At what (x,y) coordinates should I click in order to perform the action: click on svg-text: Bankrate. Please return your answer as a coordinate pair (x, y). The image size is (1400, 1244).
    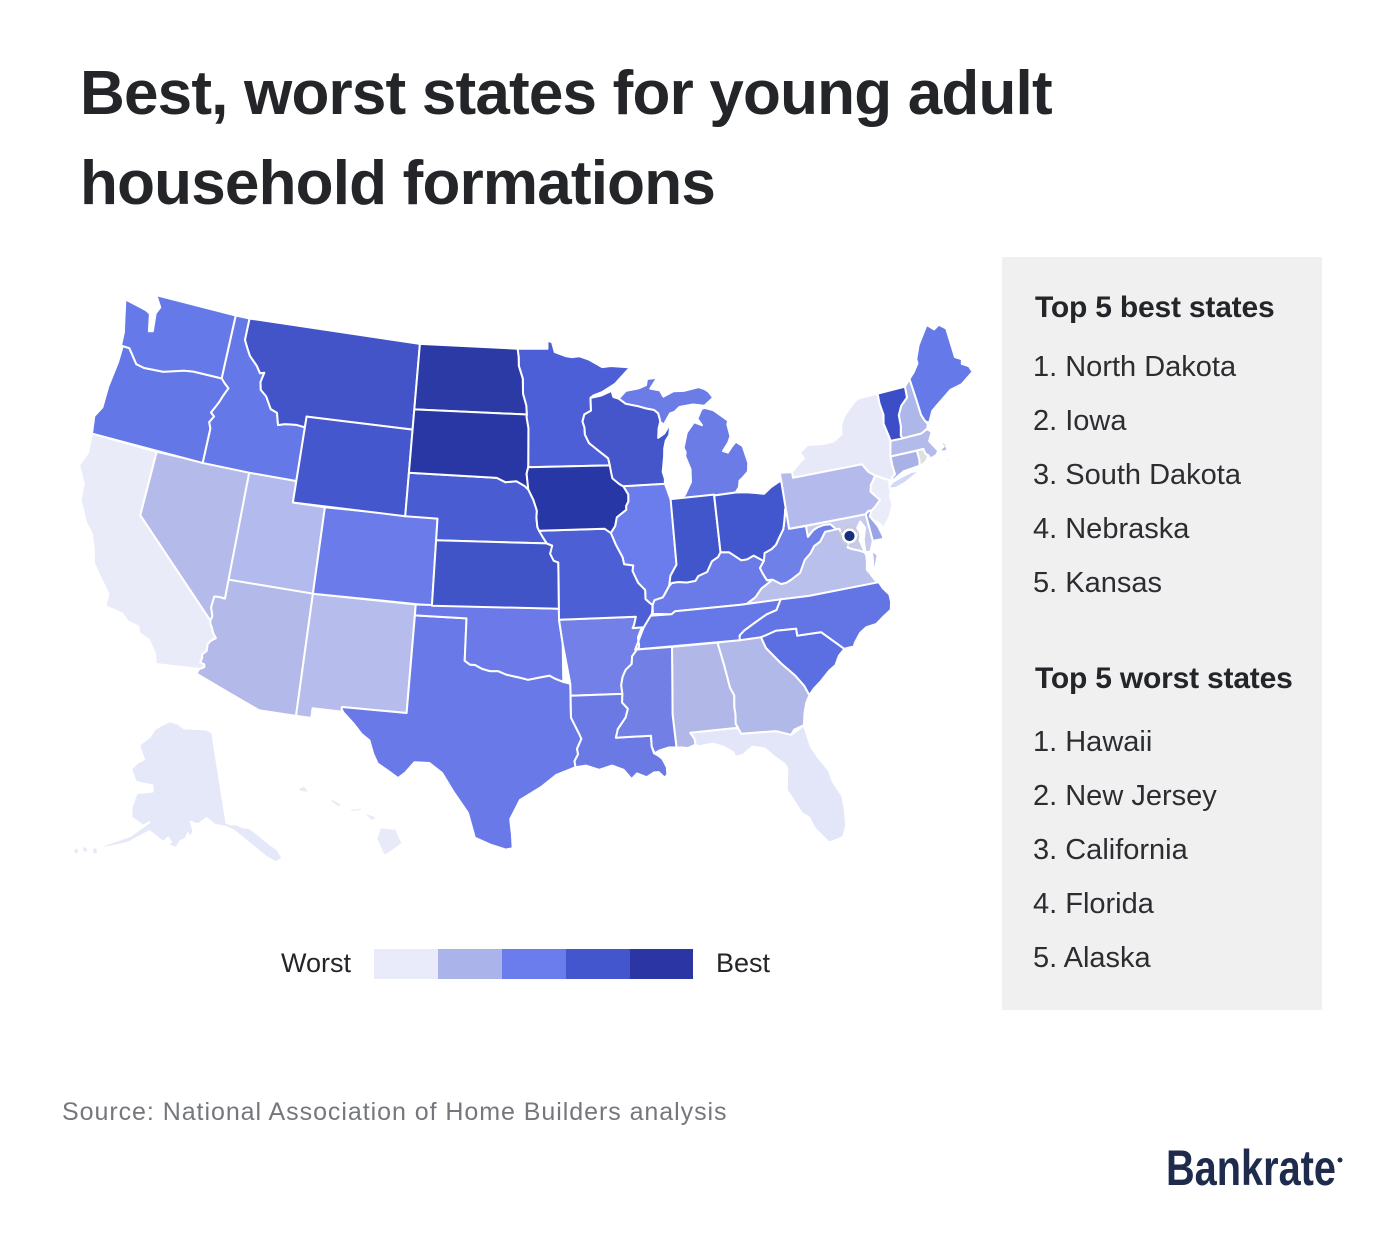
    Looking at the image, I should click on (1251, 1168).